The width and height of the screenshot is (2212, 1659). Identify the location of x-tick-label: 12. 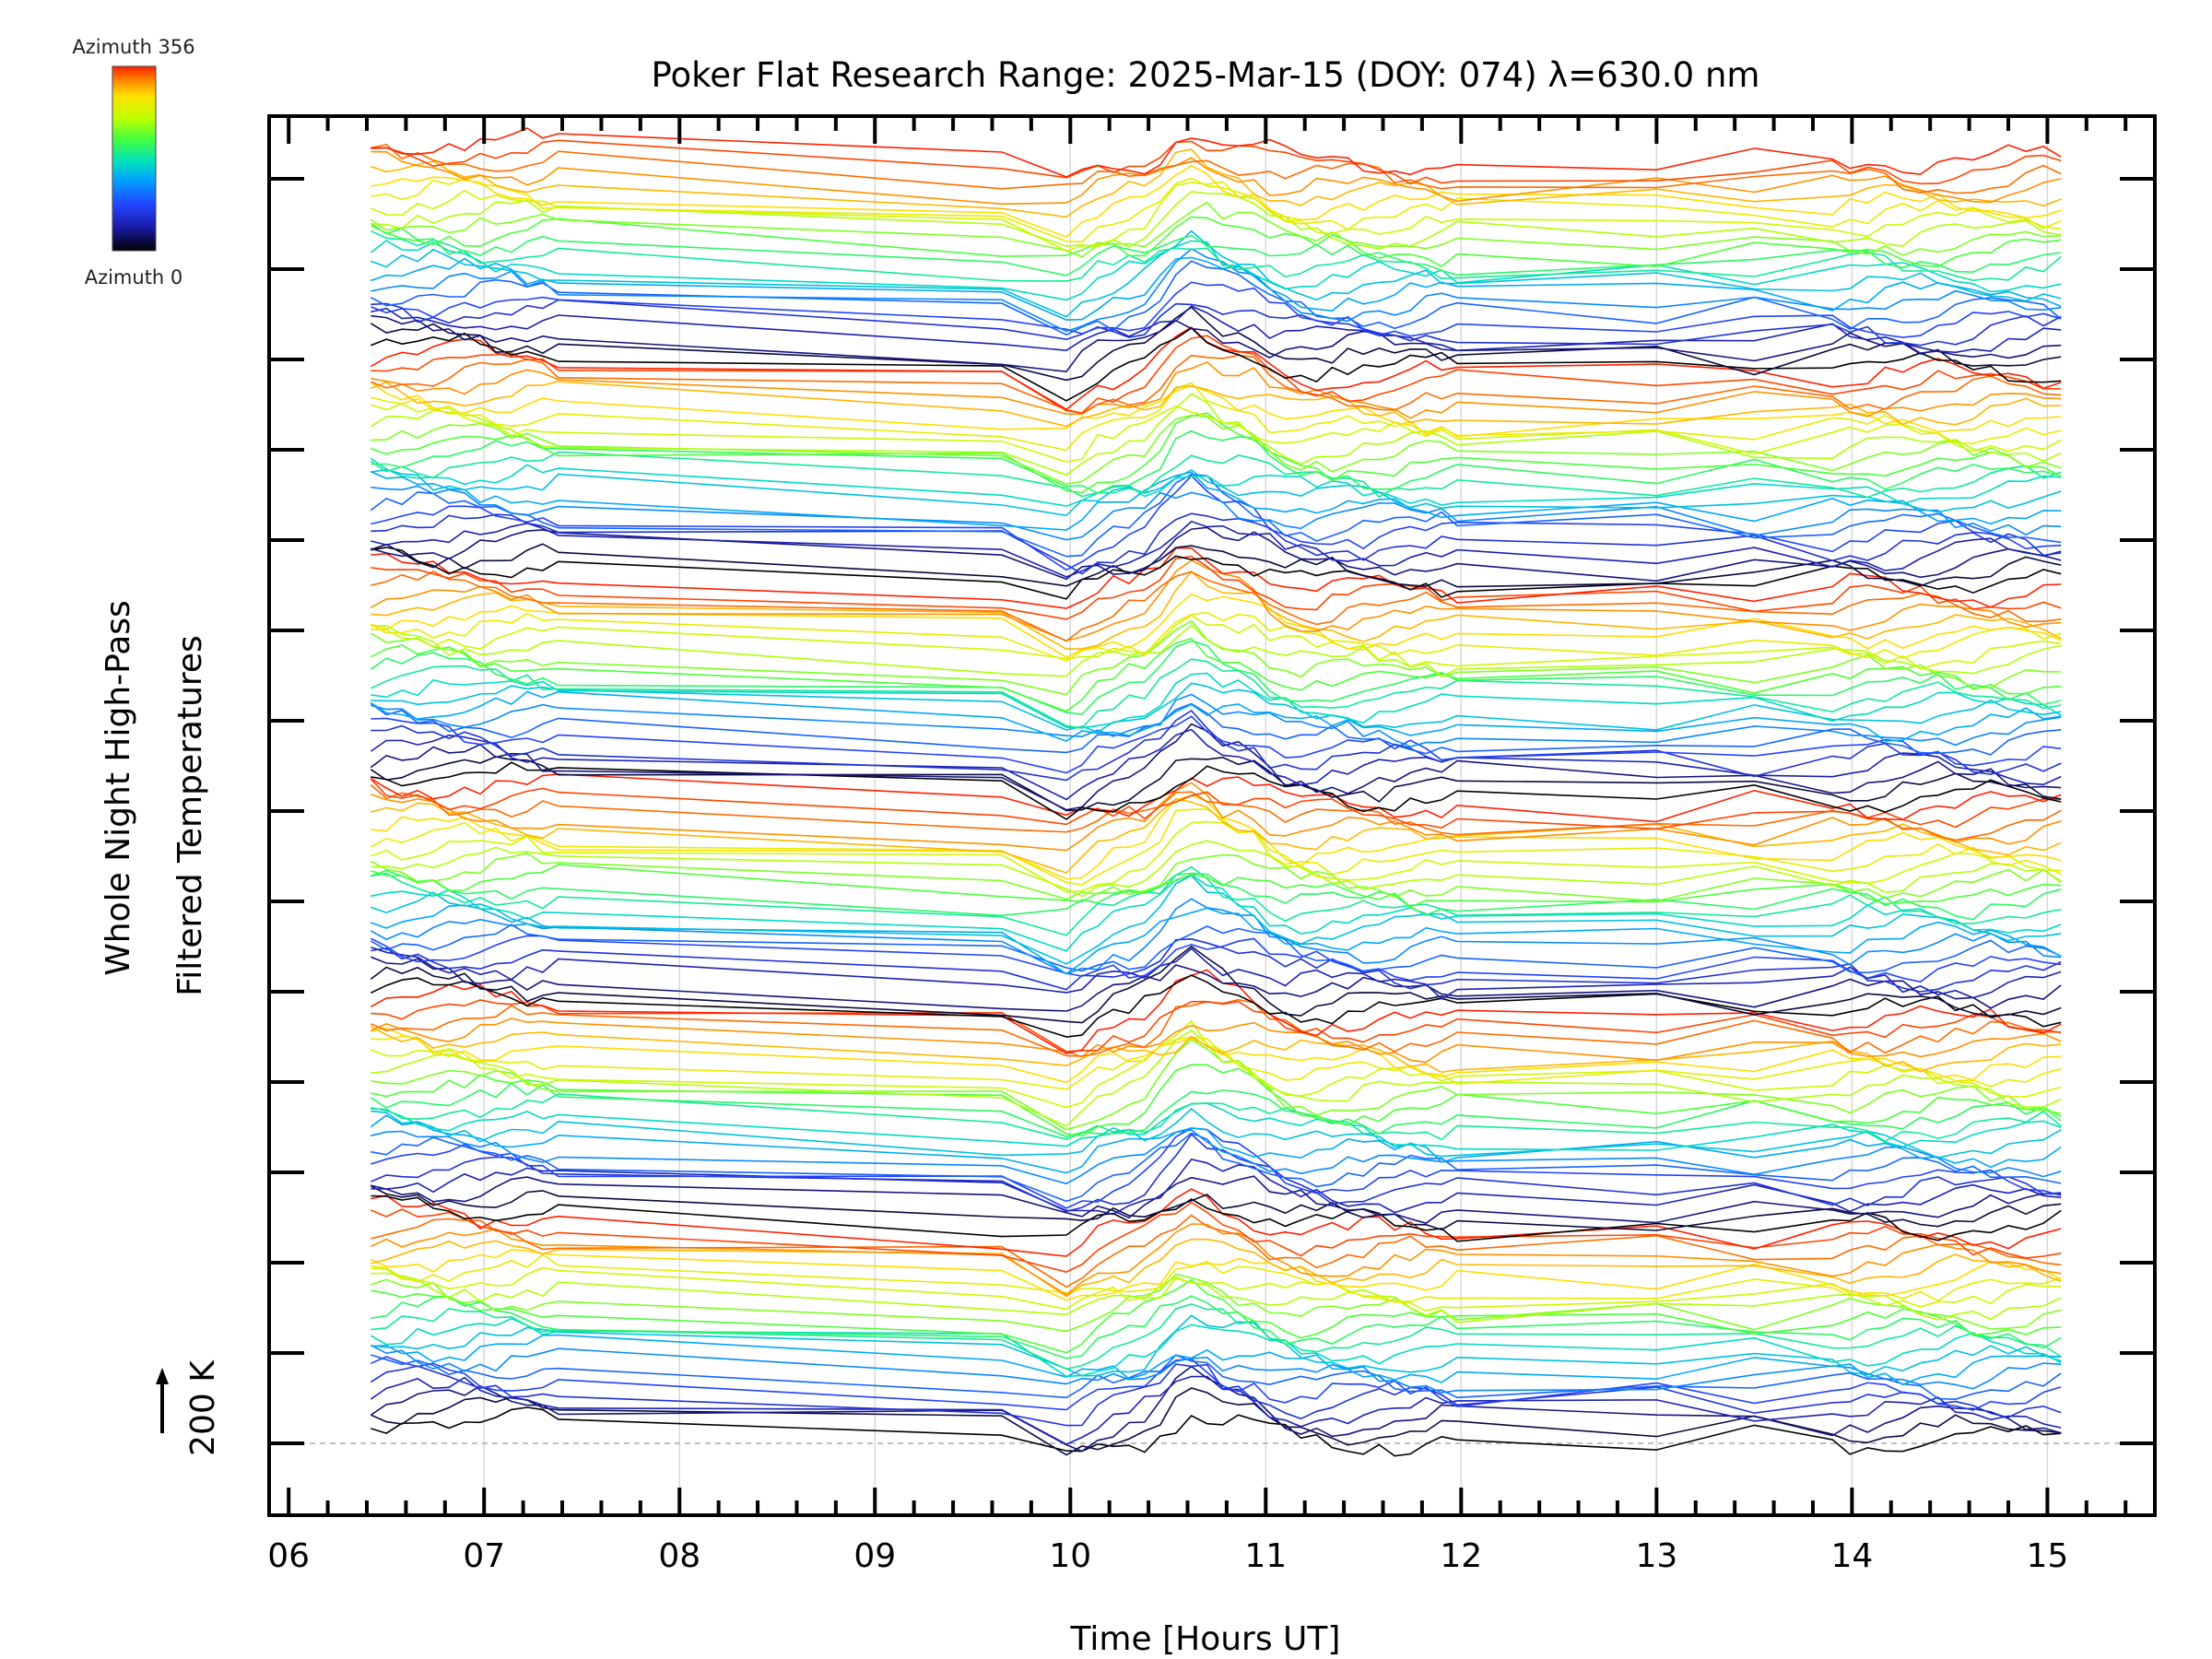
(1461, 1556).